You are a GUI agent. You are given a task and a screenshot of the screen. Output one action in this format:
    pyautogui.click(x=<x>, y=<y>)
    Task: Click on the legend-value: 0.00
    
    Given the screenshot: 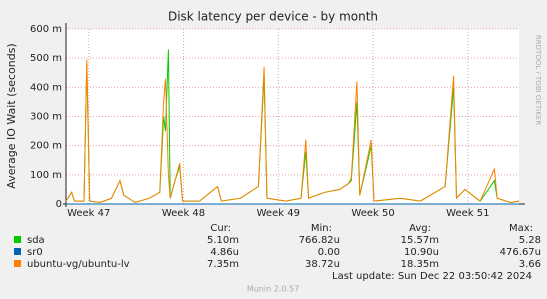 What is the action you would take?
    pyautogui.click(x=329, y=252)
    